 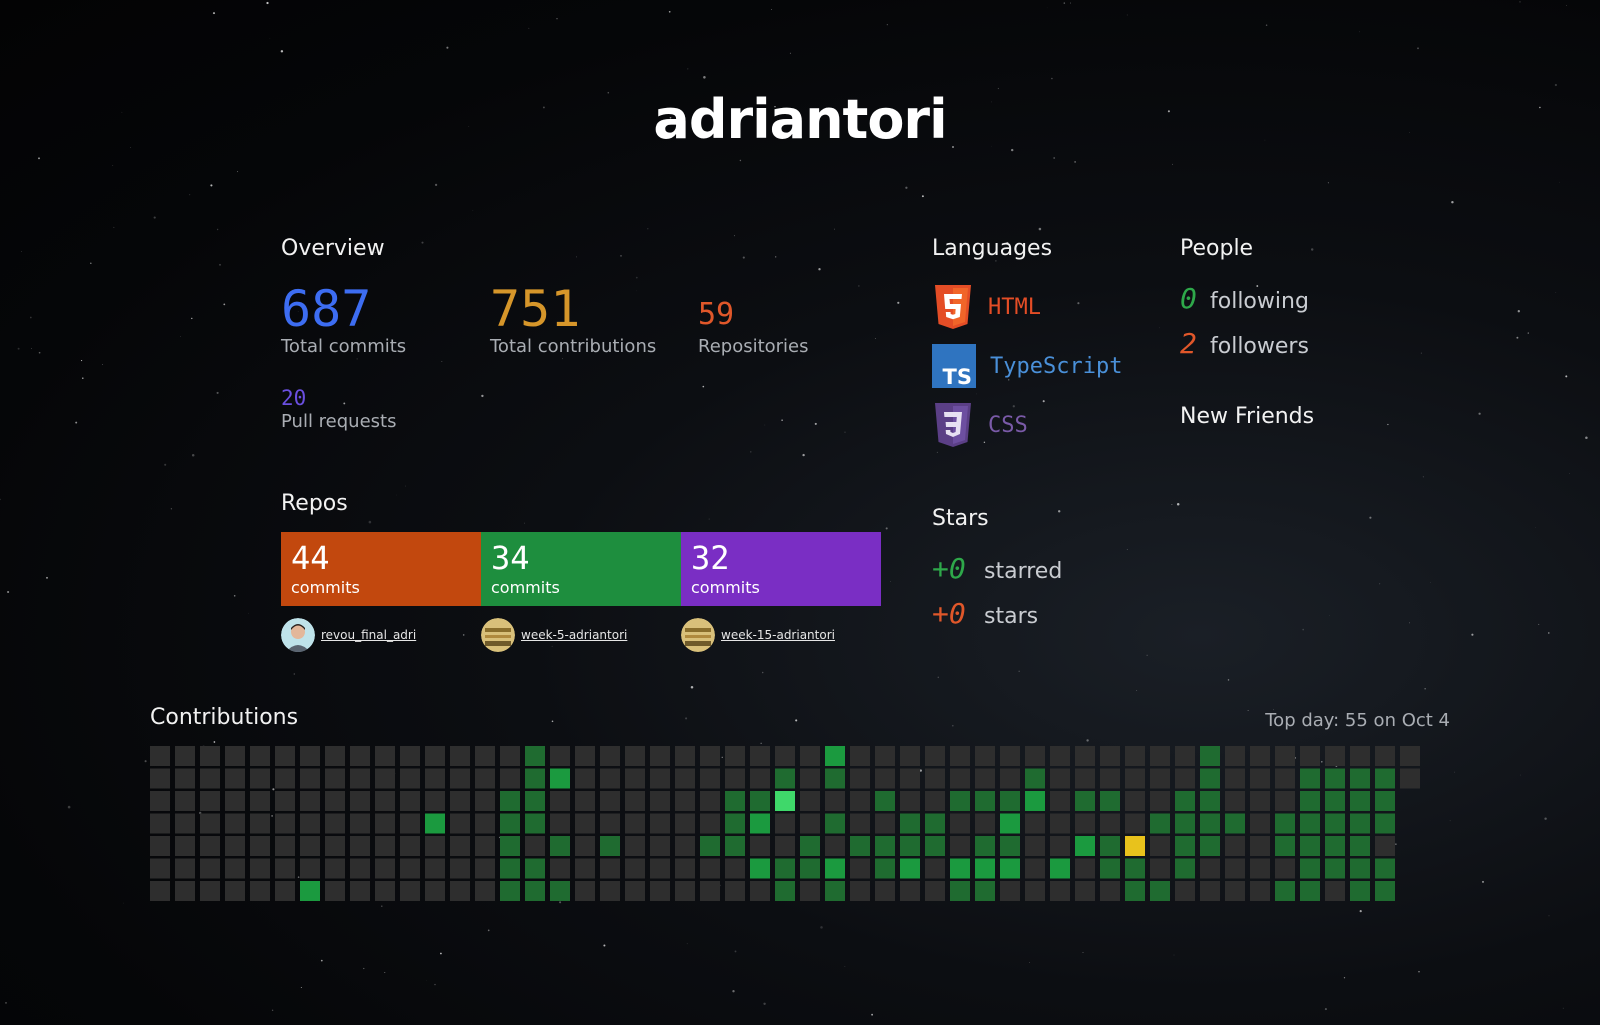 I want to click on repo-name-link: week-15-adriantori, so click(x=778, y=635).